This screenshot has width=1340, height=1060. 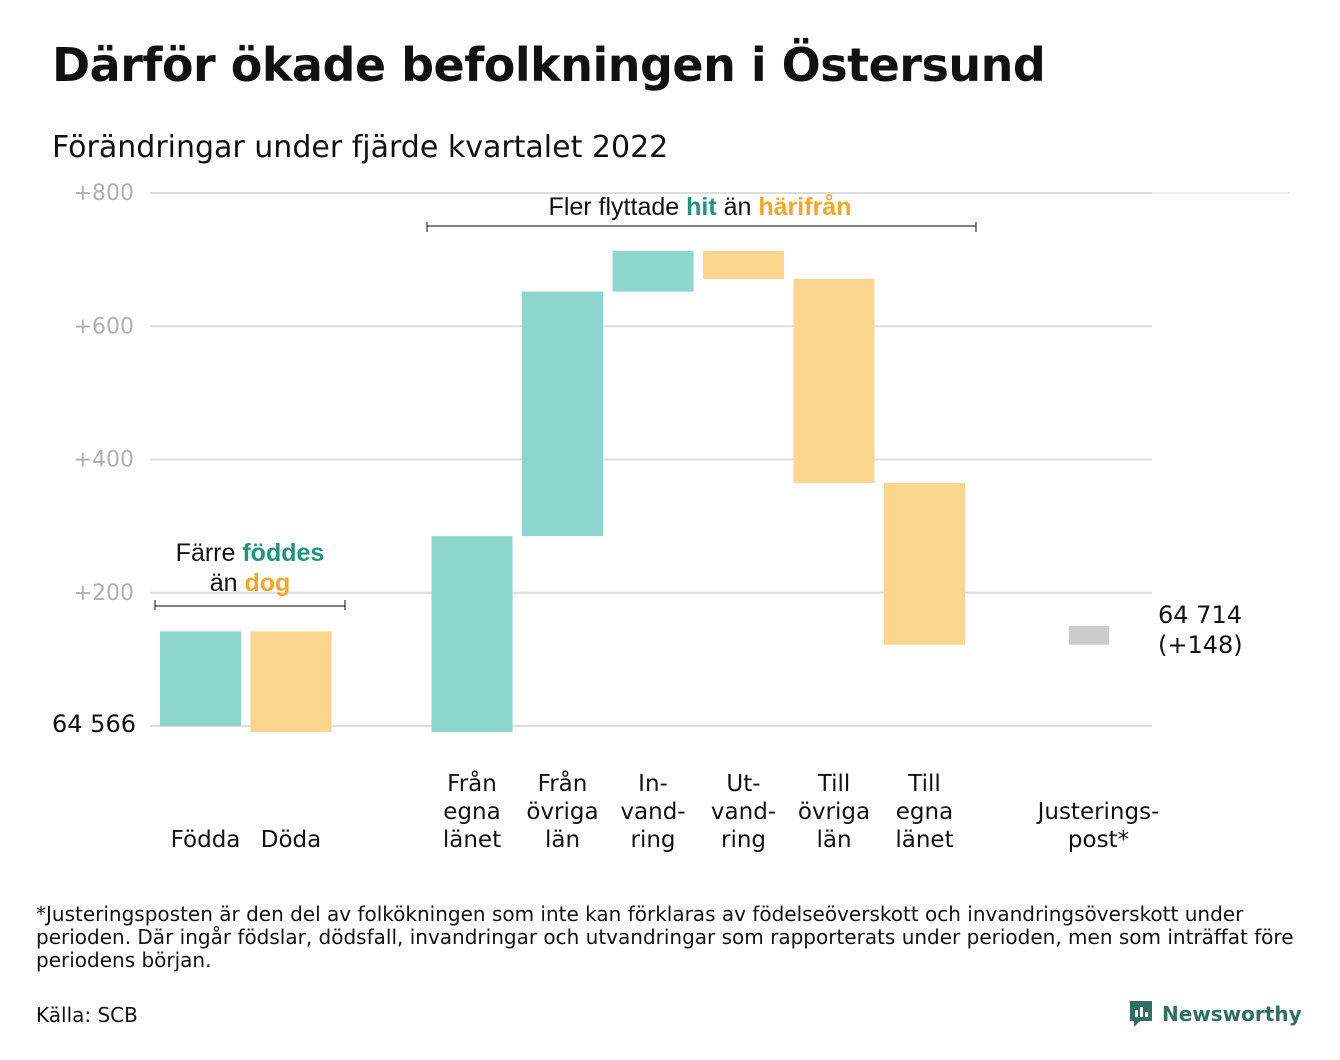 I want to click on y-tick-label: +200, so click(x=104, y=593).